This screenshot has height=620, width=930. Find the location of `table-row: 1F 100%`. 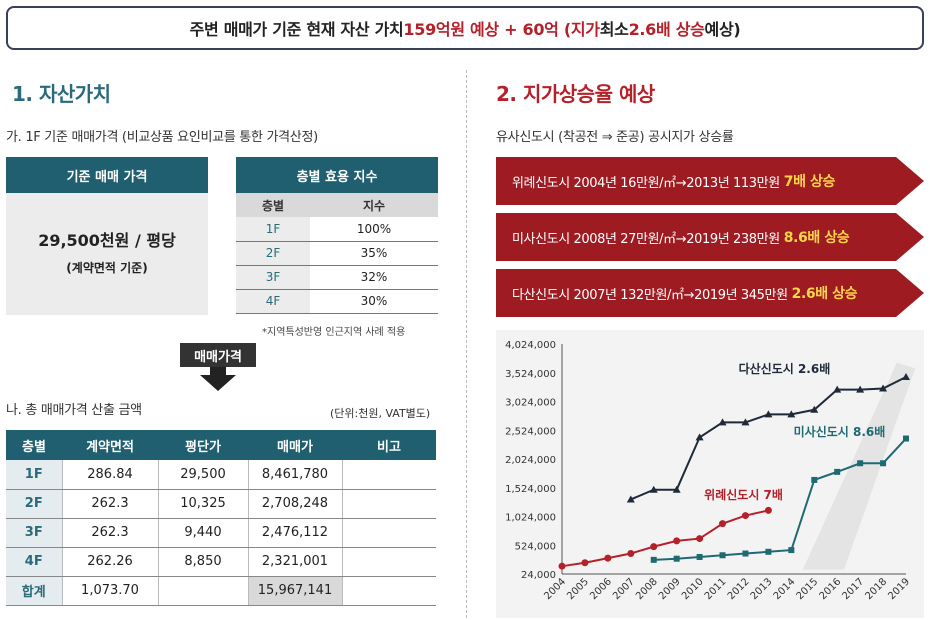

table-row: 1F 100% is located at coordinates (337, 229).